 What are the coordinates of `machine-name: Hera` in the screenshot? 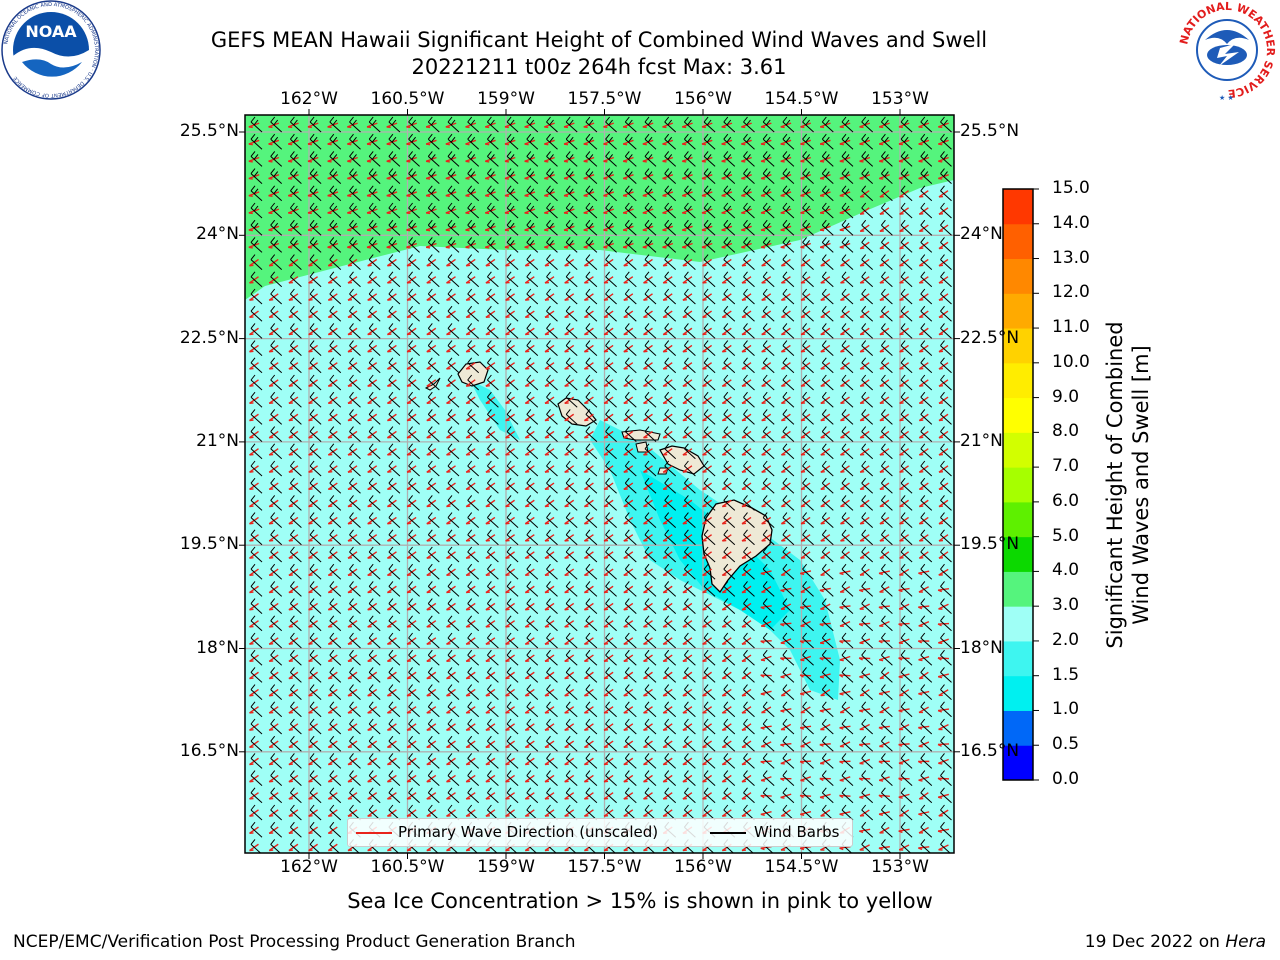 It's located at (1245, 942).